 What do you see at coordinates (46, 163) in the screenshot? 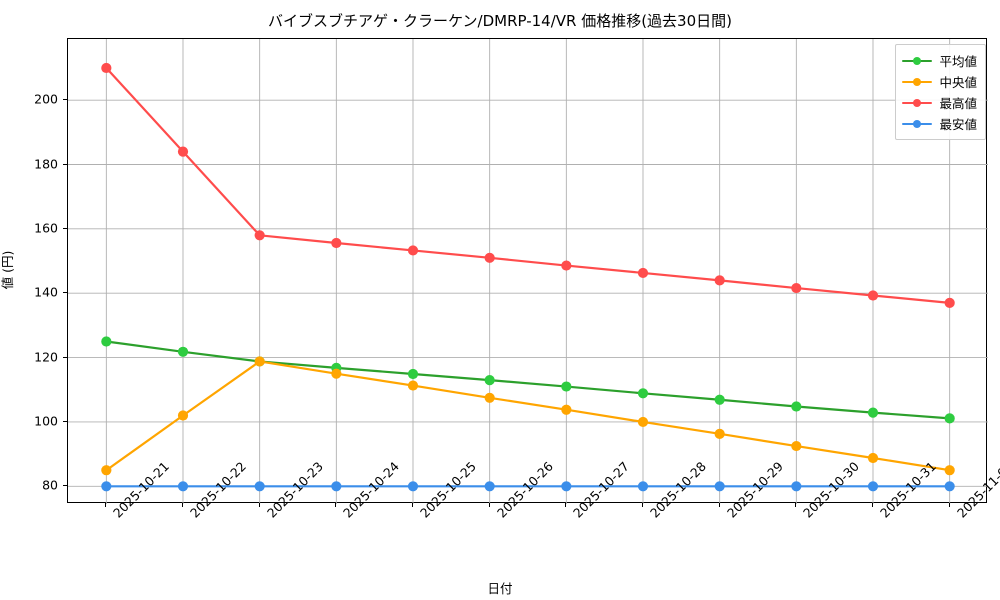
I see `y-tick-label: 180` at bounding box center [46, 163].